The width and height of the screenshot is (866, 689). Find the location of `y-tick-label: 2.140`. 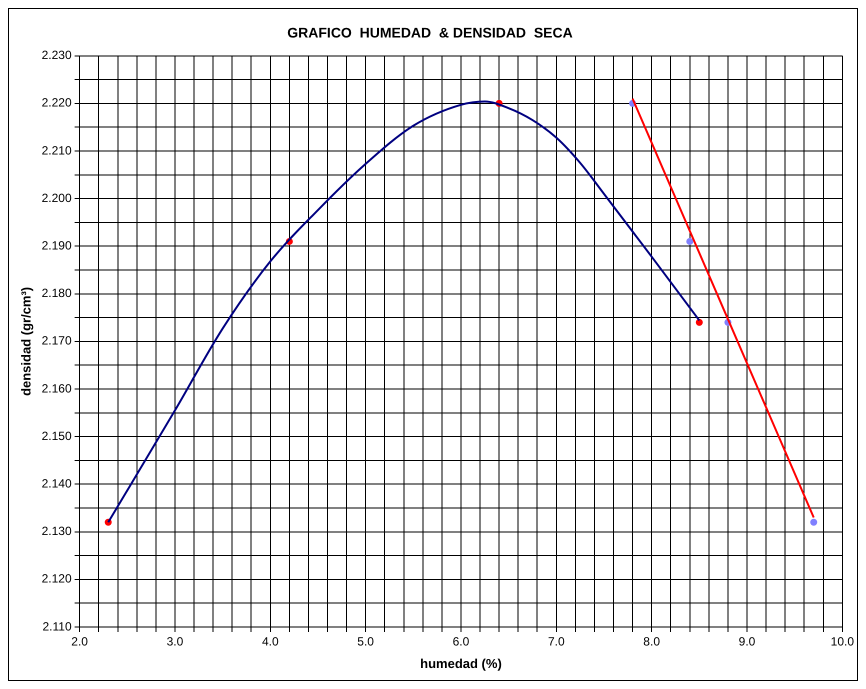

y-tick-label: 2.140 is located at coordinates (57, 483).